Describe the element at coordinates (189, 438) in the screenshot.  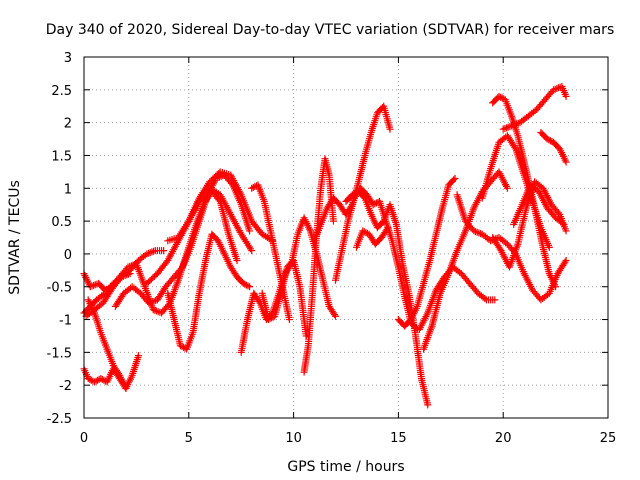
I see `x-tick-label: 5` at that location.